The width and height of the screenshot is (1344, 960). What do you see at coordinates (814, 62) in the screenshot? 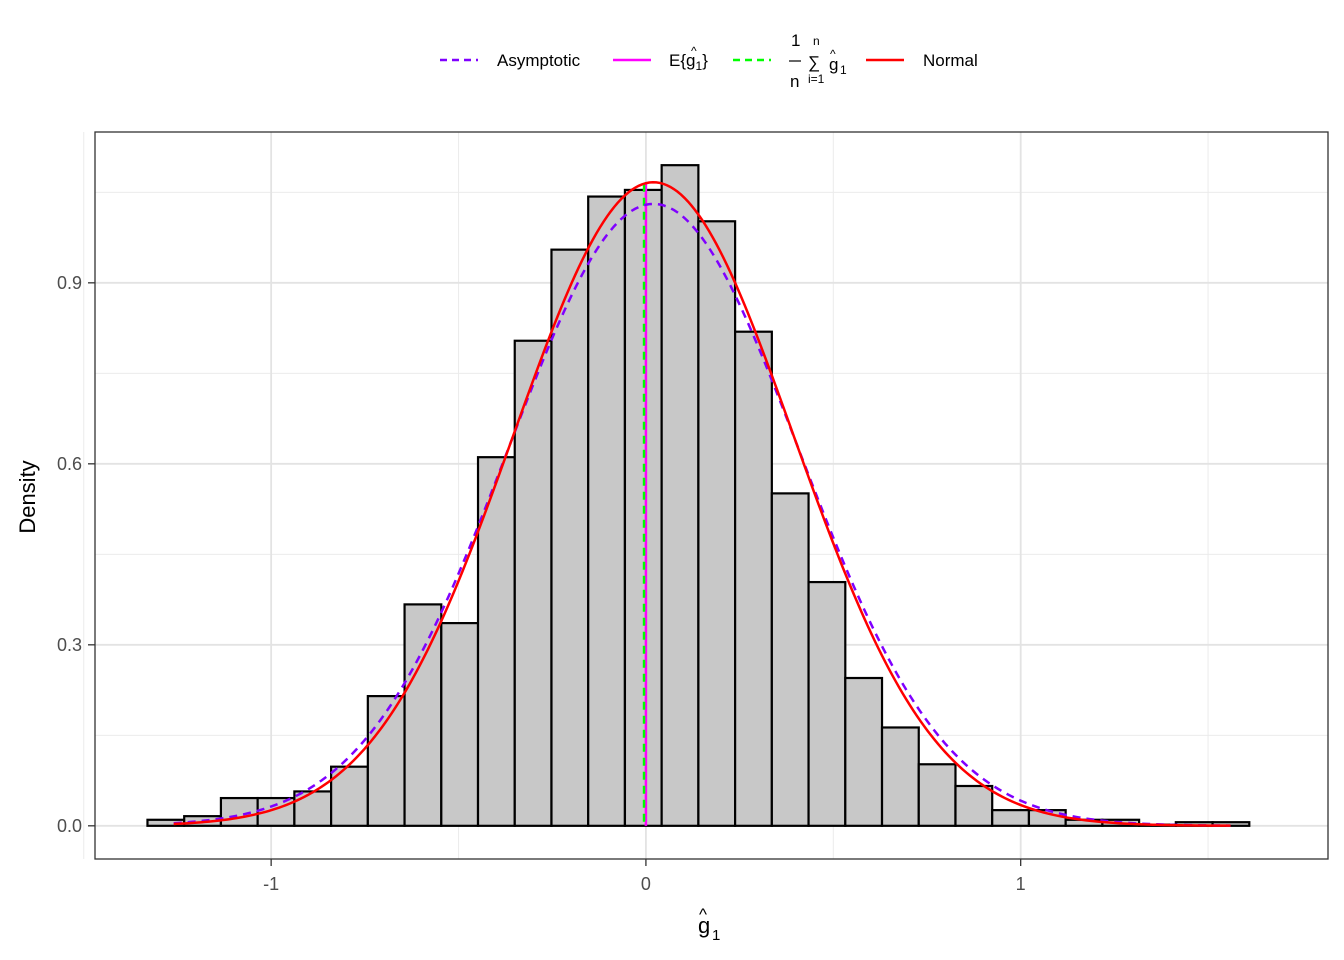
I see `legend-sum-sign: ∑` at bounding box center [814, 62].